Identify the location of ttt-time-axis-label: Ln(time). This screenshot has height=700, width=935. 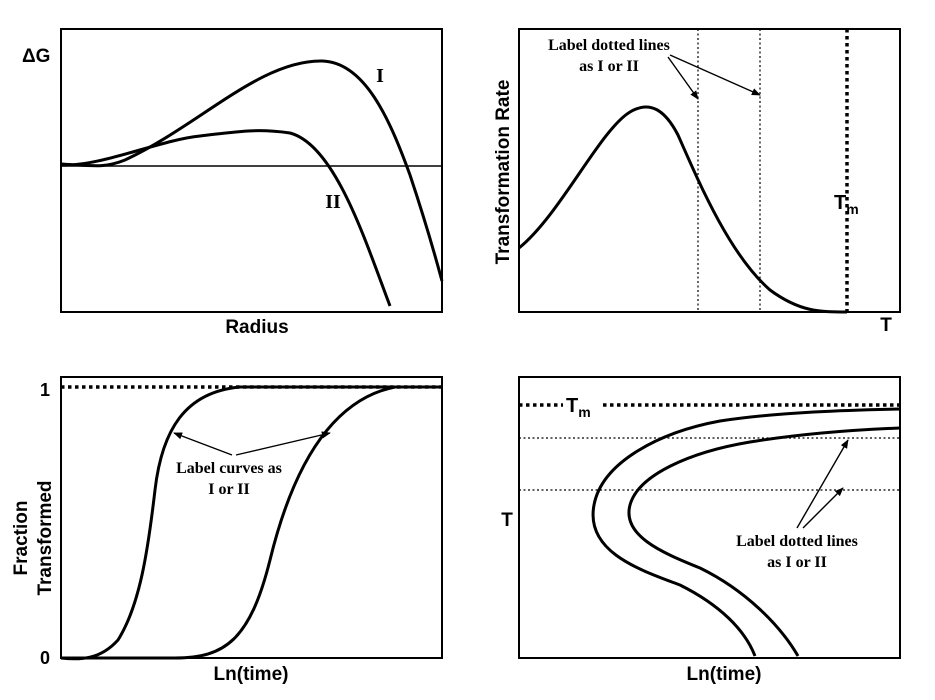
(724, 674).